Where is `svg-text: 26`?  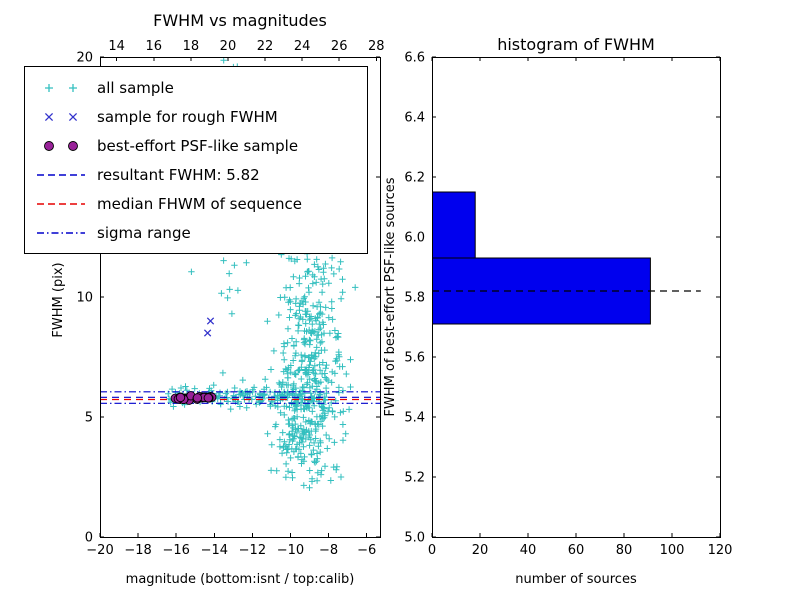
svg-text: 26 is located at coordinates (339, 46).